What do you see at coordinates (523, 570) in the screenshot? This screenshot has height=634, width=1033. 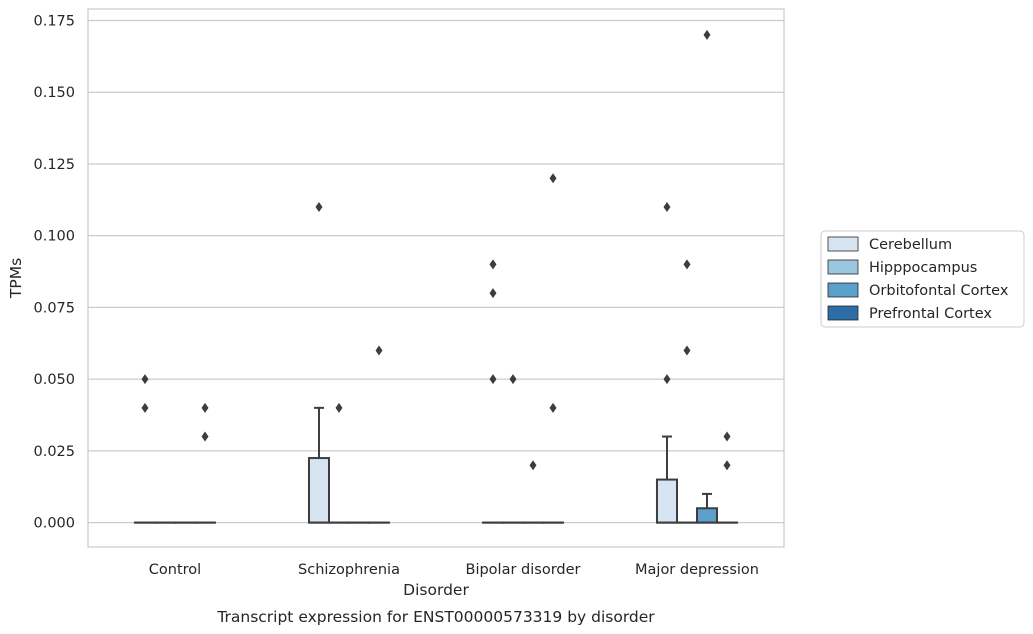 I see `x-tick-label: Bipolar disorder` at bounding box center [523, 570].